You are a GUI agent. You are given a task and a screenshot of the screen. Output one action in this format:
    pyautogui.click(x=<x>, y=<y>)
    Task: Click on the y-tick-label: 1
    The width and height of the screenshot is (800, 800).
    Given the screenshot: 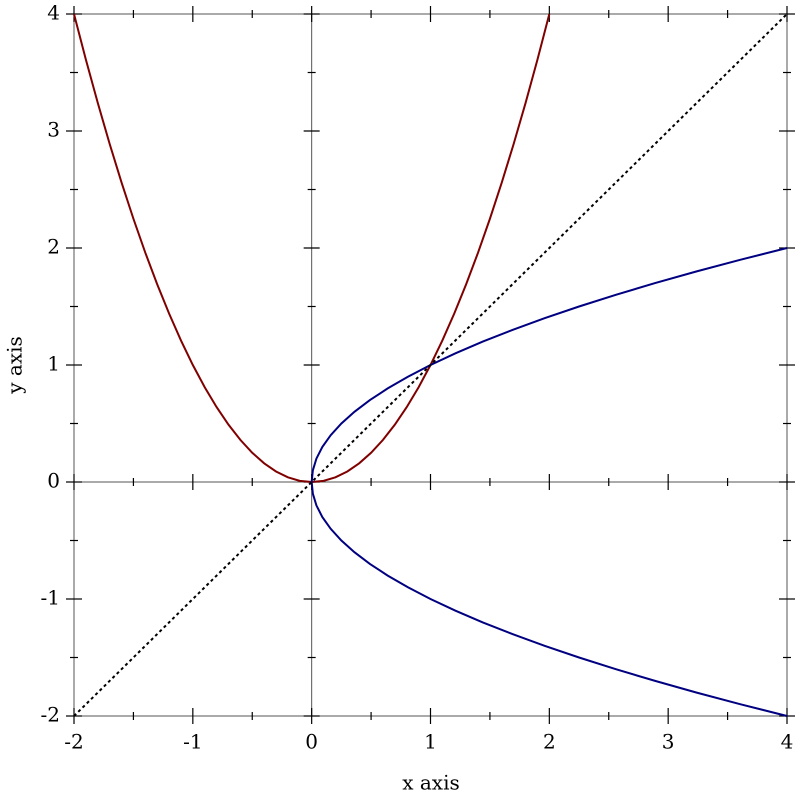 What is the action you would take?
    pyautogui.click(x=53, y=364)
    